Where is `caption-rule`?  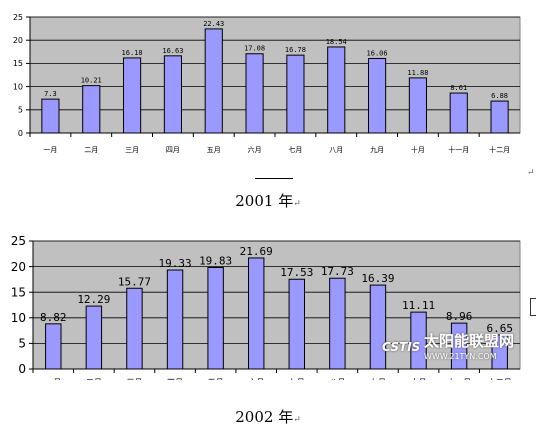 caption-rule is located at coordinates (274, 178).